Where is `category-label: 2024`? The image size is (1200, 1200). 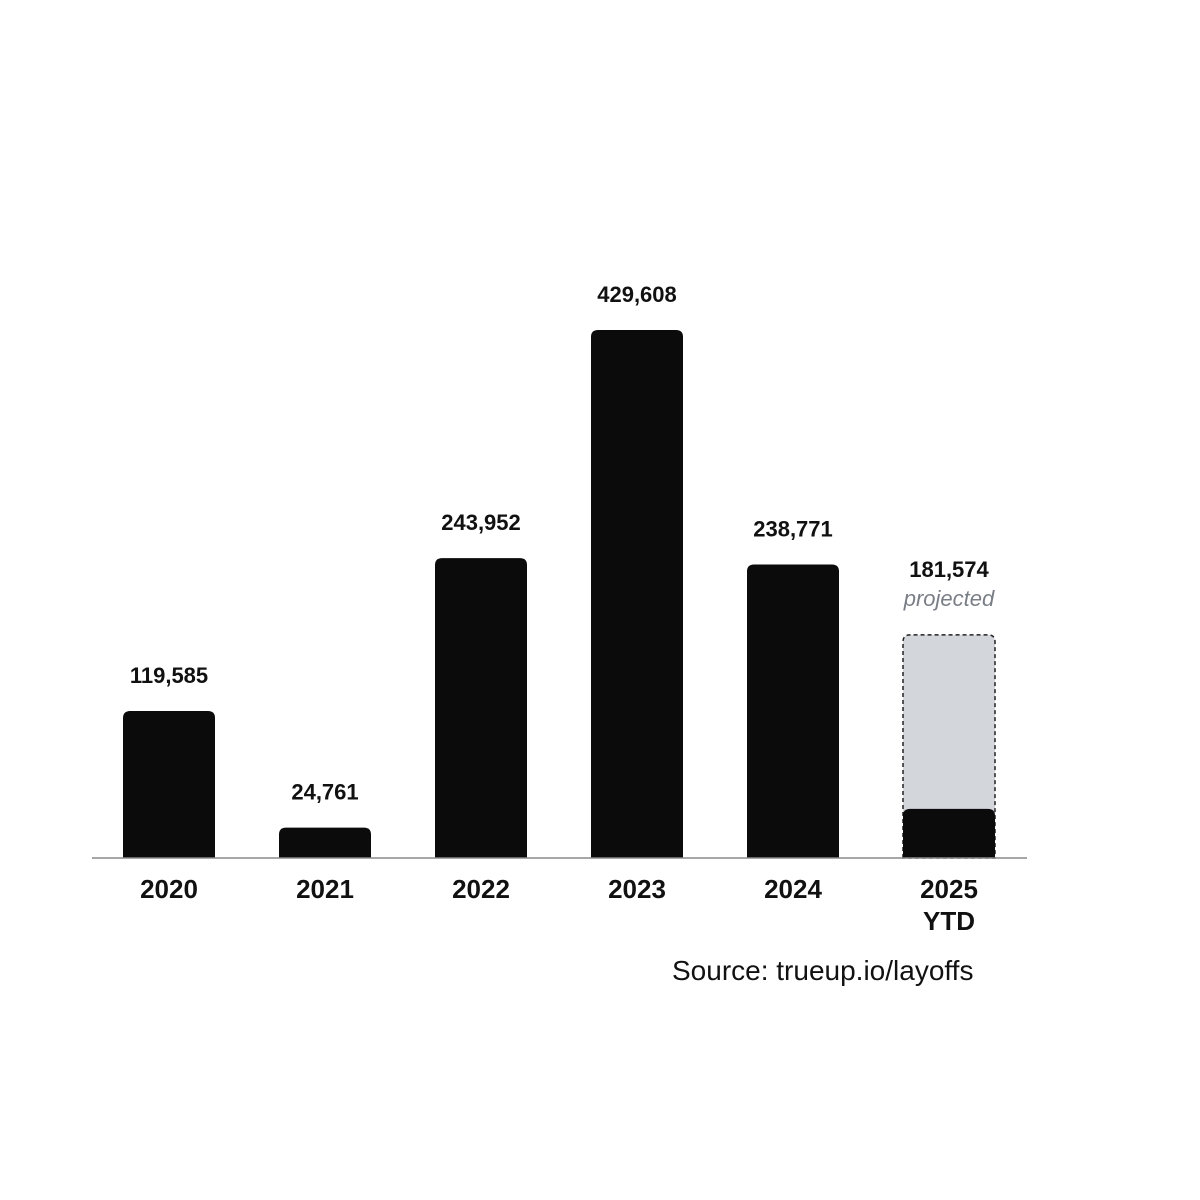
category-label: 2024 is located at coordinates (793, 889).